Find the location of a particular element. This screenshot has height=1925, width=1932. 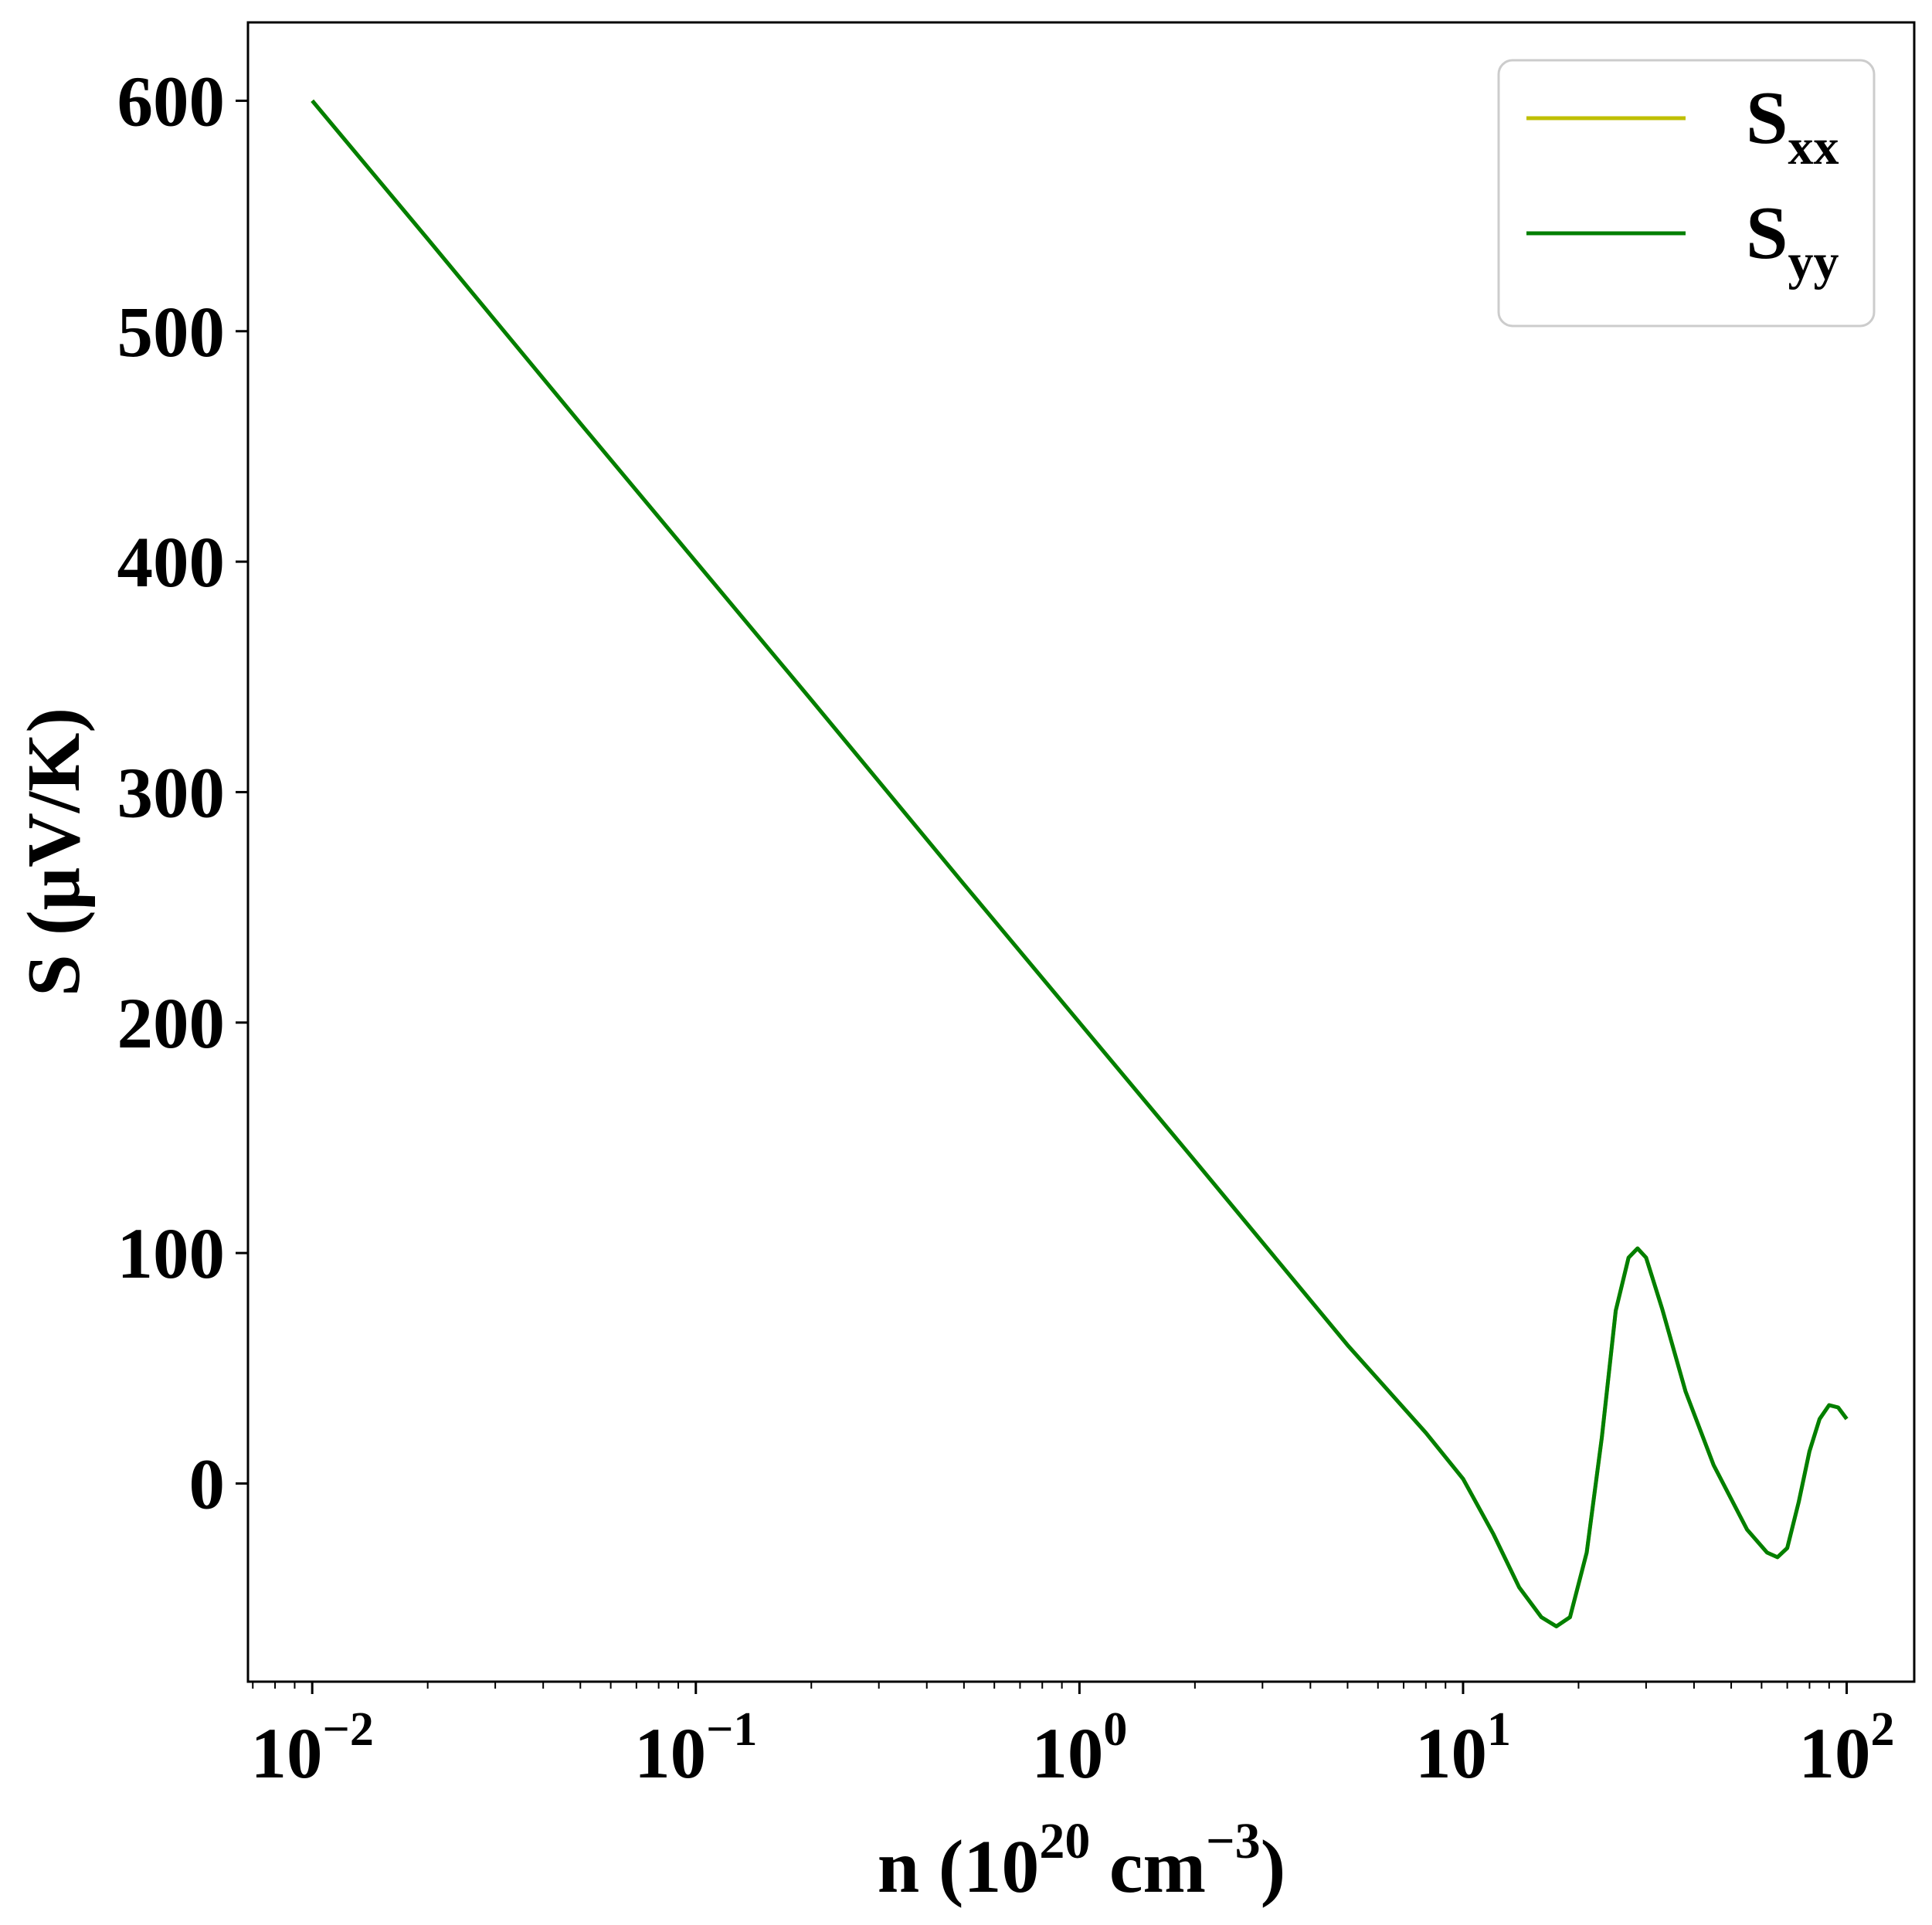

x-tick-exponent: 2 is located at coordinates (1883, 1729).